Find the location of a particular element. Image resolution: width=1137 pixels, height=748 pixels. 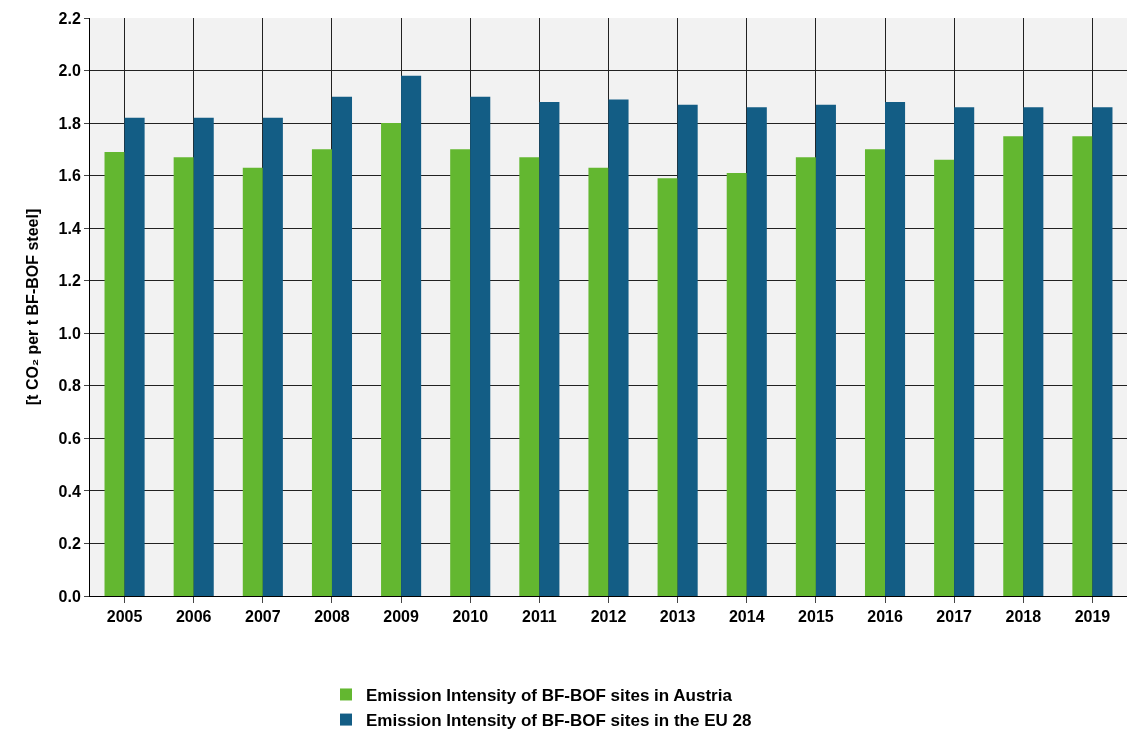

y-tick-label: 0.6 is located at coordinates (69, 438).